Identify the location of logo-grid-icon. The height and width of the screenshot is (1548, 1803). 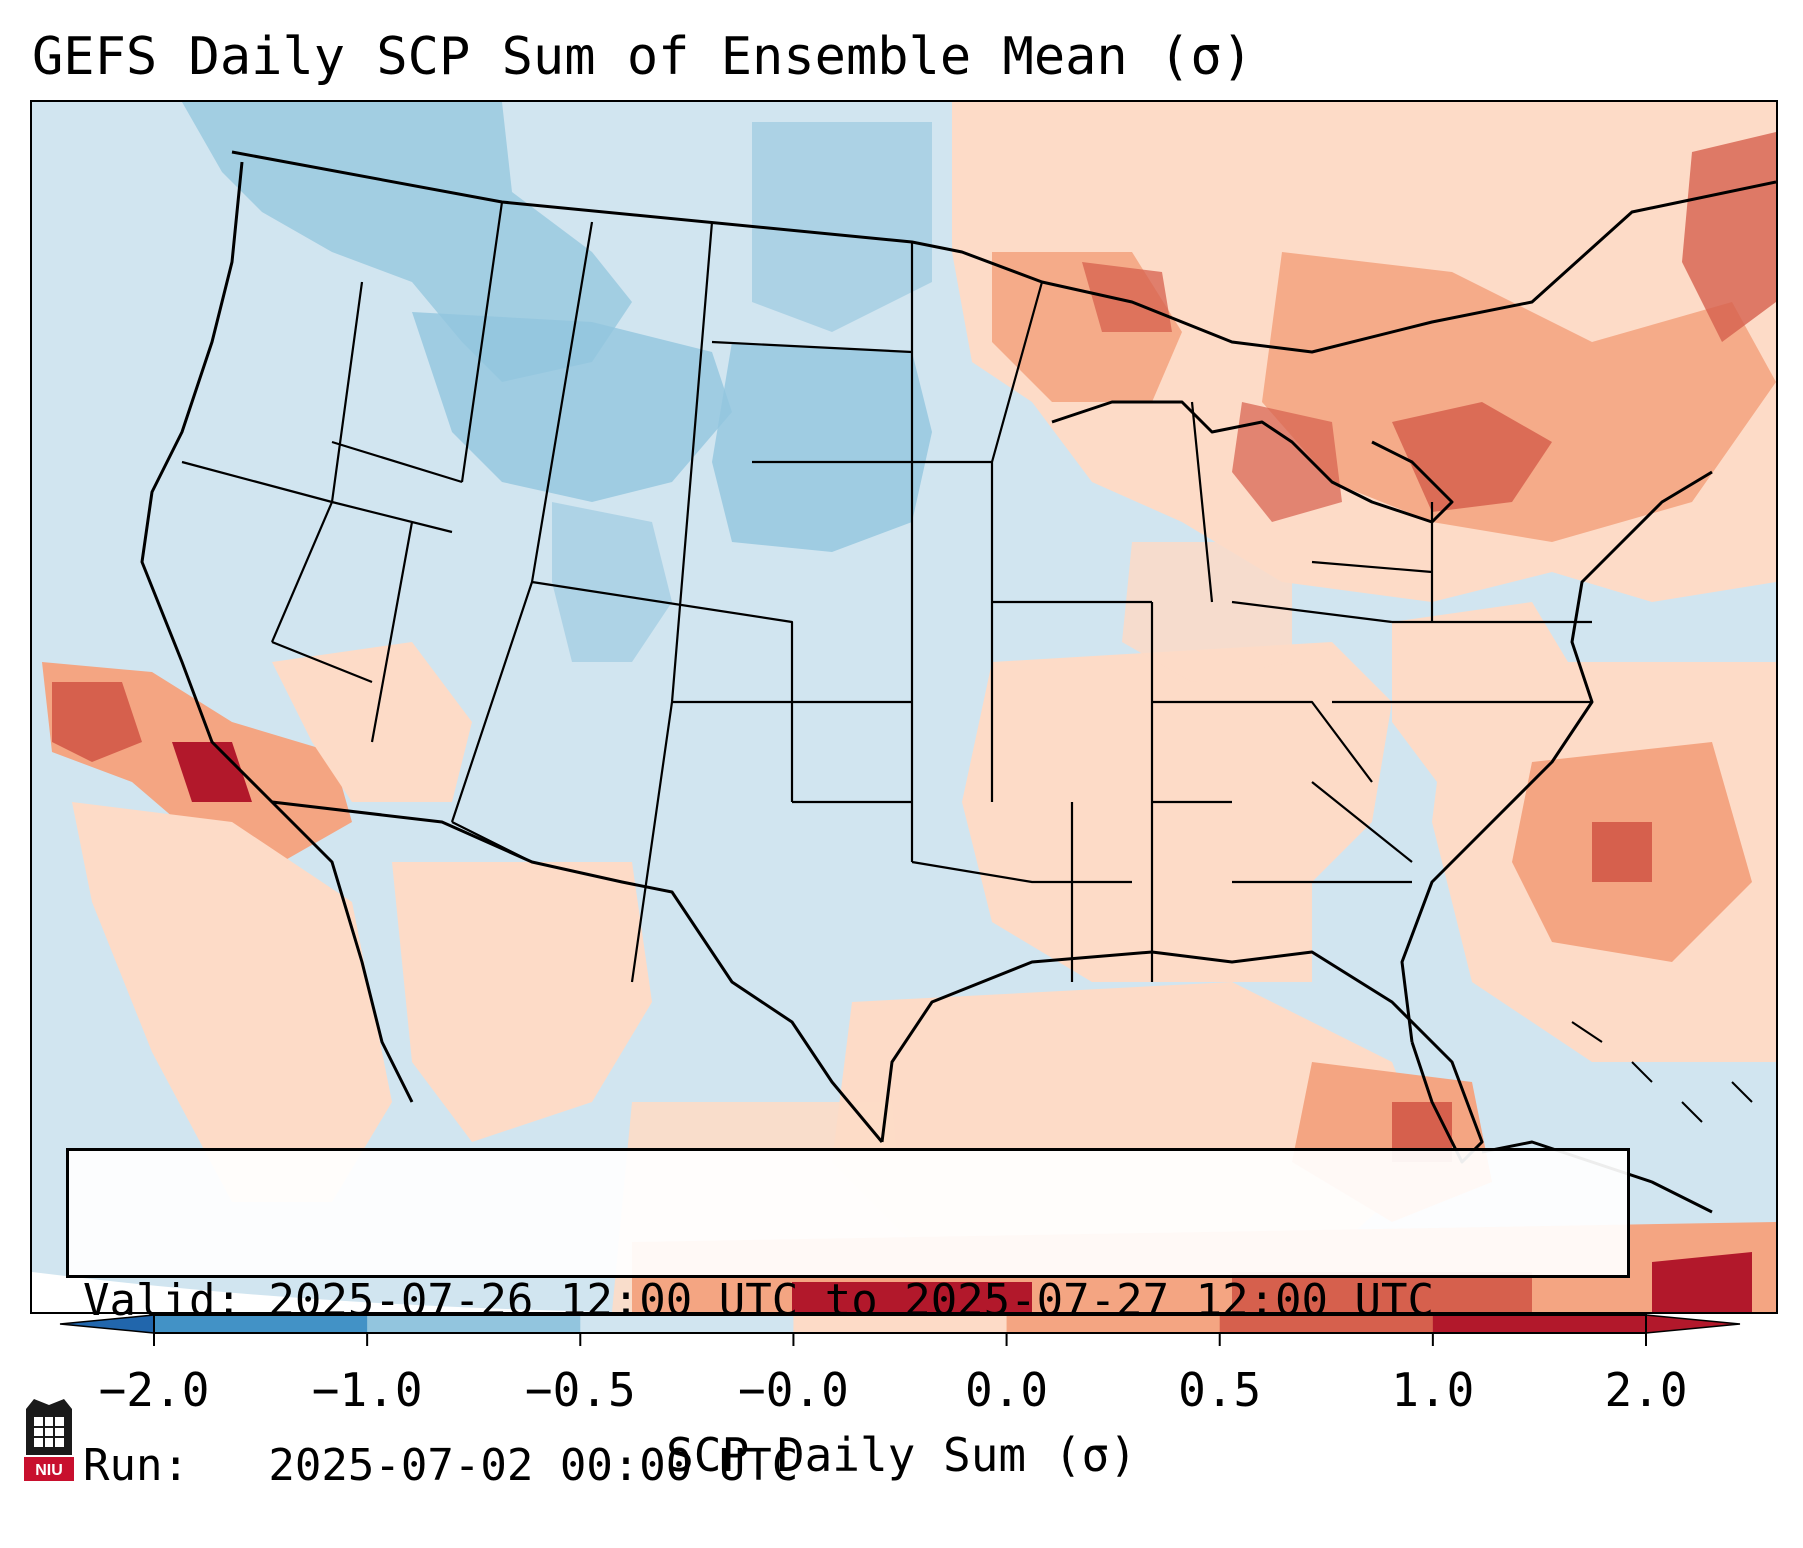
(49, 1432).